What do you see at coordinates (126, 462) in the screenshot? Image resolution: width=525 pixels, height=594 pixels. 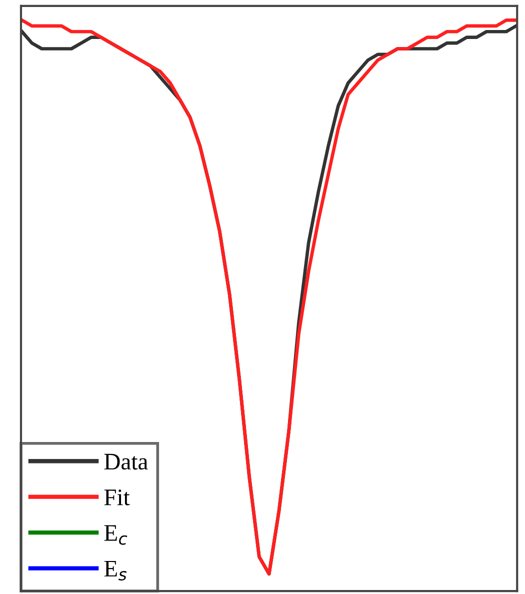 I see `legend-label: Data` at bounding box center [126, 462].